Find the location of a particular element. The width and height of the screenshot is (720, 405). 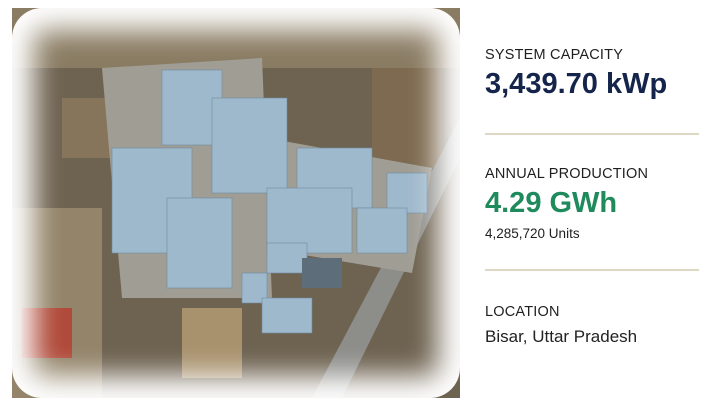

capacity-value: 3,439.70 kWp is located at coordinates (576, 84).